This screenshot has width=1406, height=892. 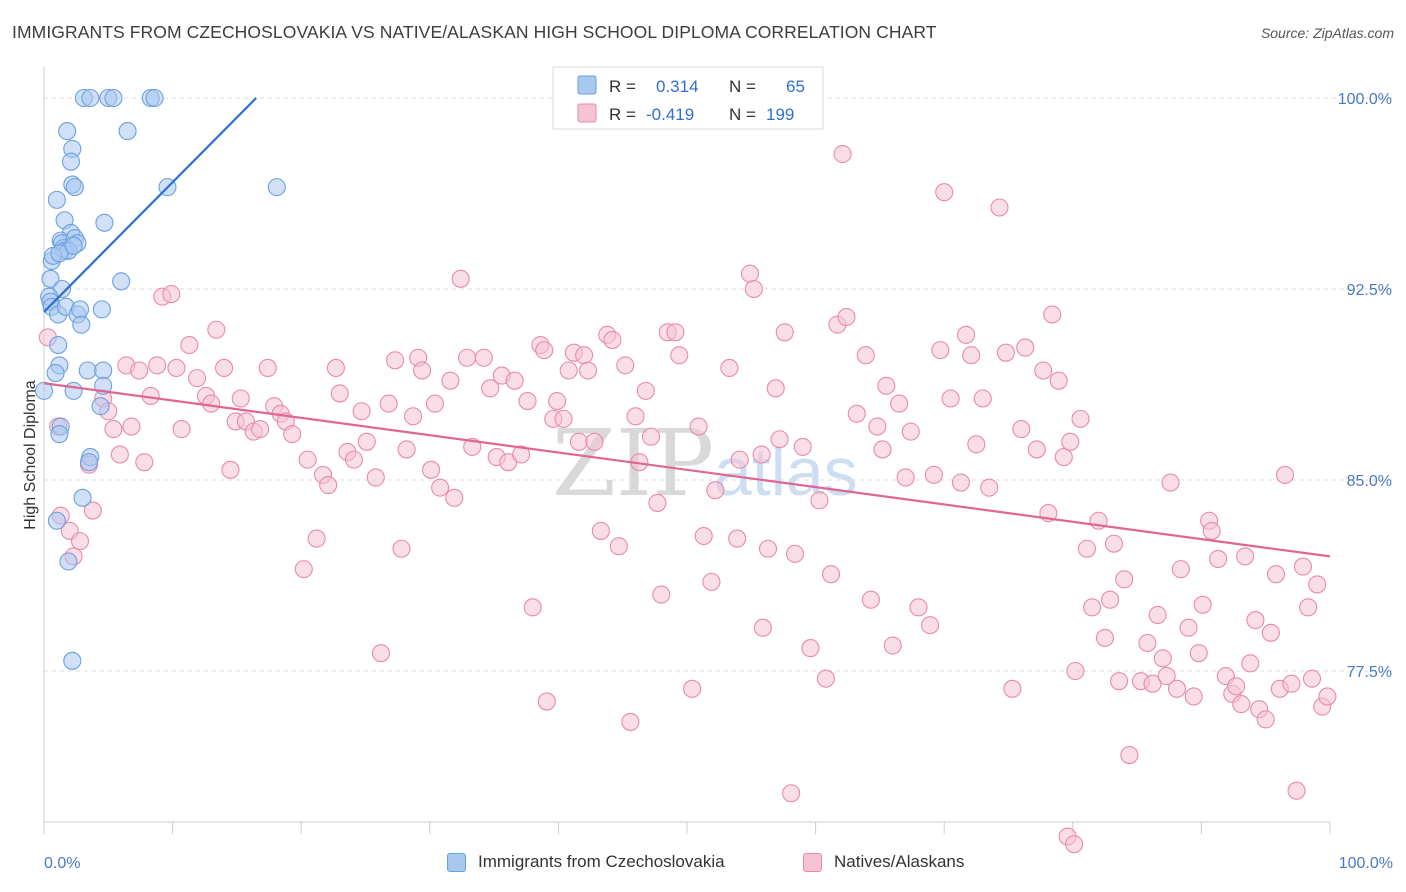 What do you see at coordinates (1369, 672) in the screenshot?
I see `y-tick-label: 77.5%` at bounding box center [1369, 672].